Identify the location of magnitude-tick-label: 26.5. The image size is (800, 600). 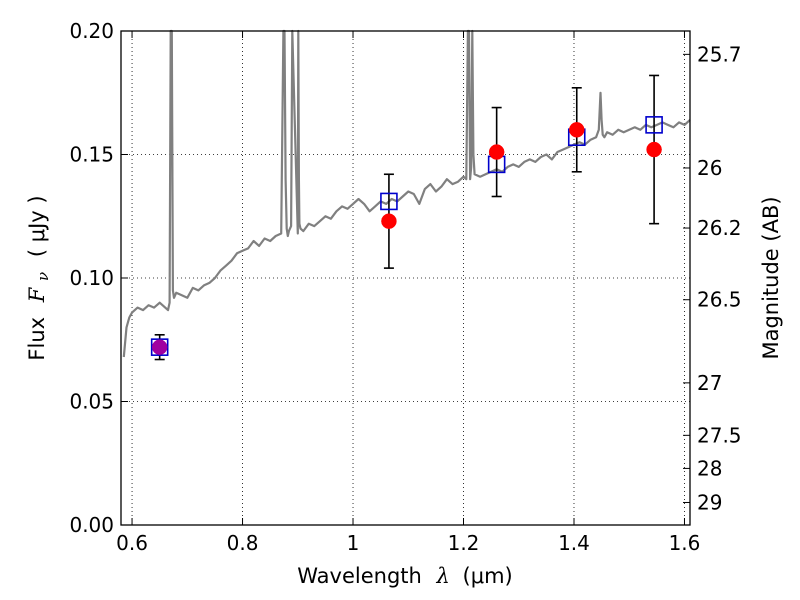
(719, 300).